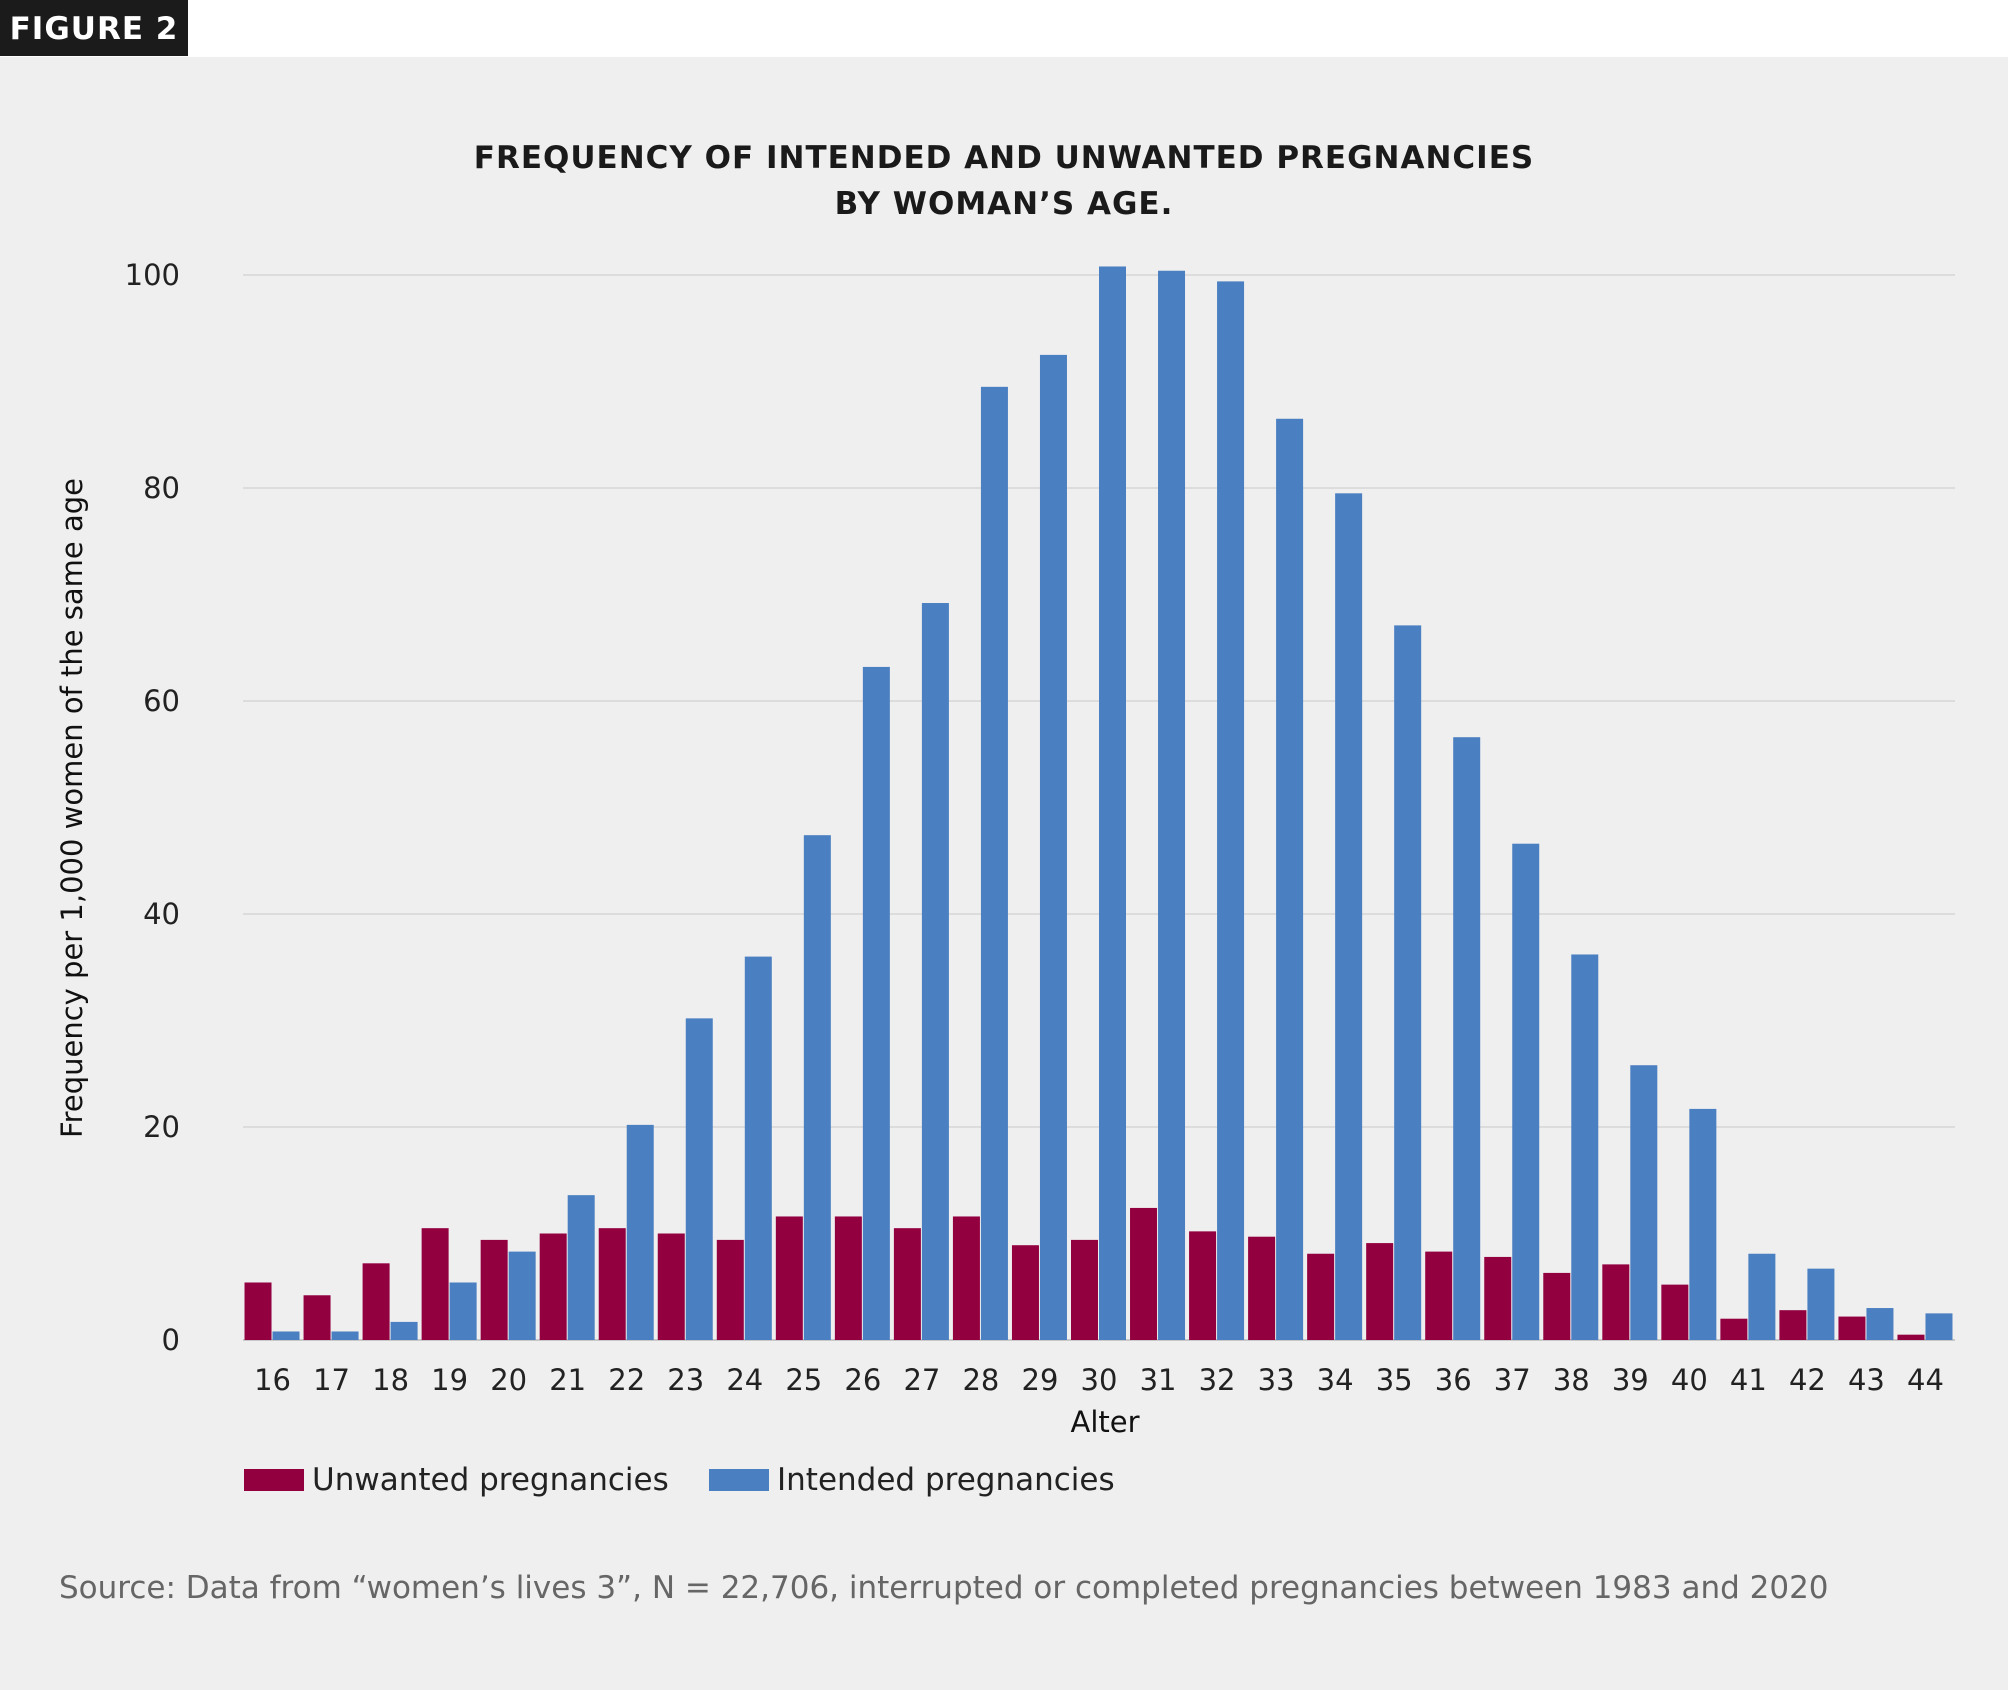  Describe the element at coordinates (508, 1380) in the screenshot. I see `x-tick-label: 20` at that location.